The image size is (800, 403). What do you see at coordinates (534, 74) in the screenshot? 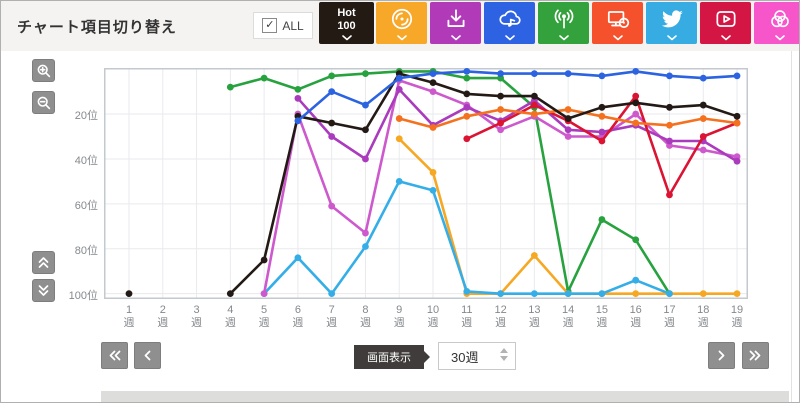
I see `data-point-streaming-week13` at bounding box center [534, 74].